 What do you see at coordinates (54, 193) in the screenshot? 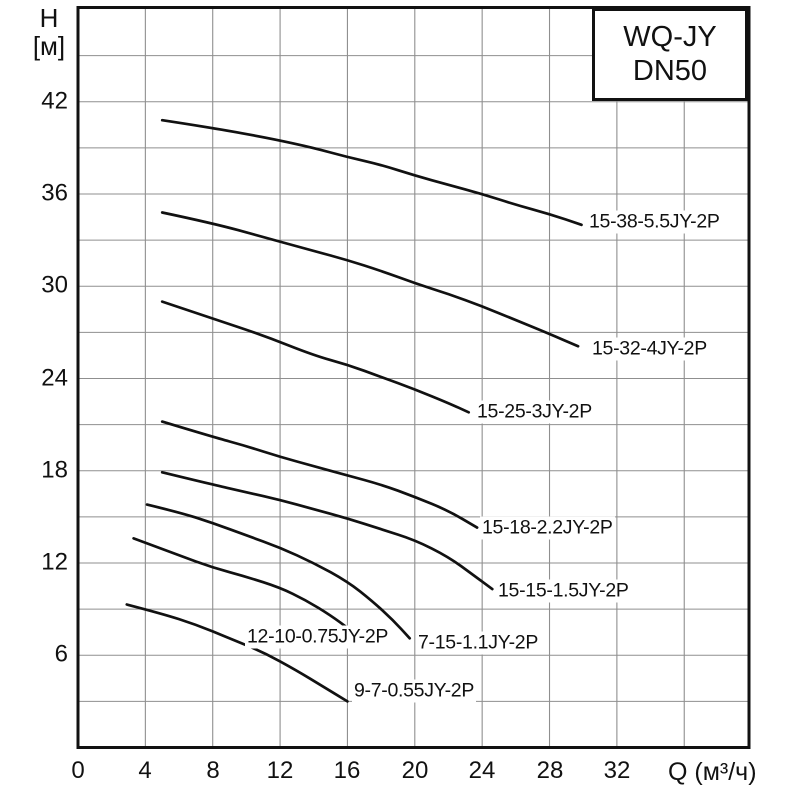
I see `y-tick-label-36: 36` at bounding box center [54, 193].